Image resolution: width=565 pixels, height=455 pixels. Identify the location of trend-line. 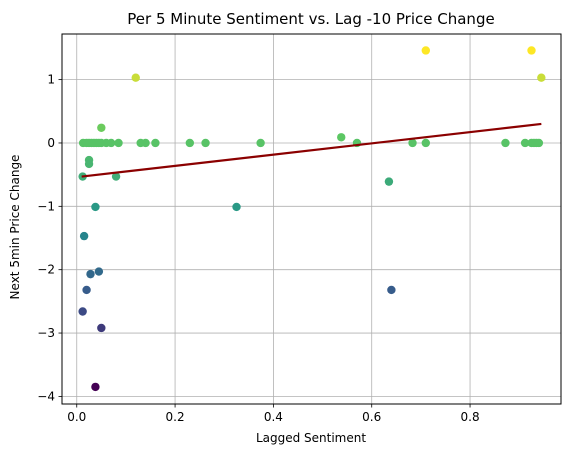
(311, 150).